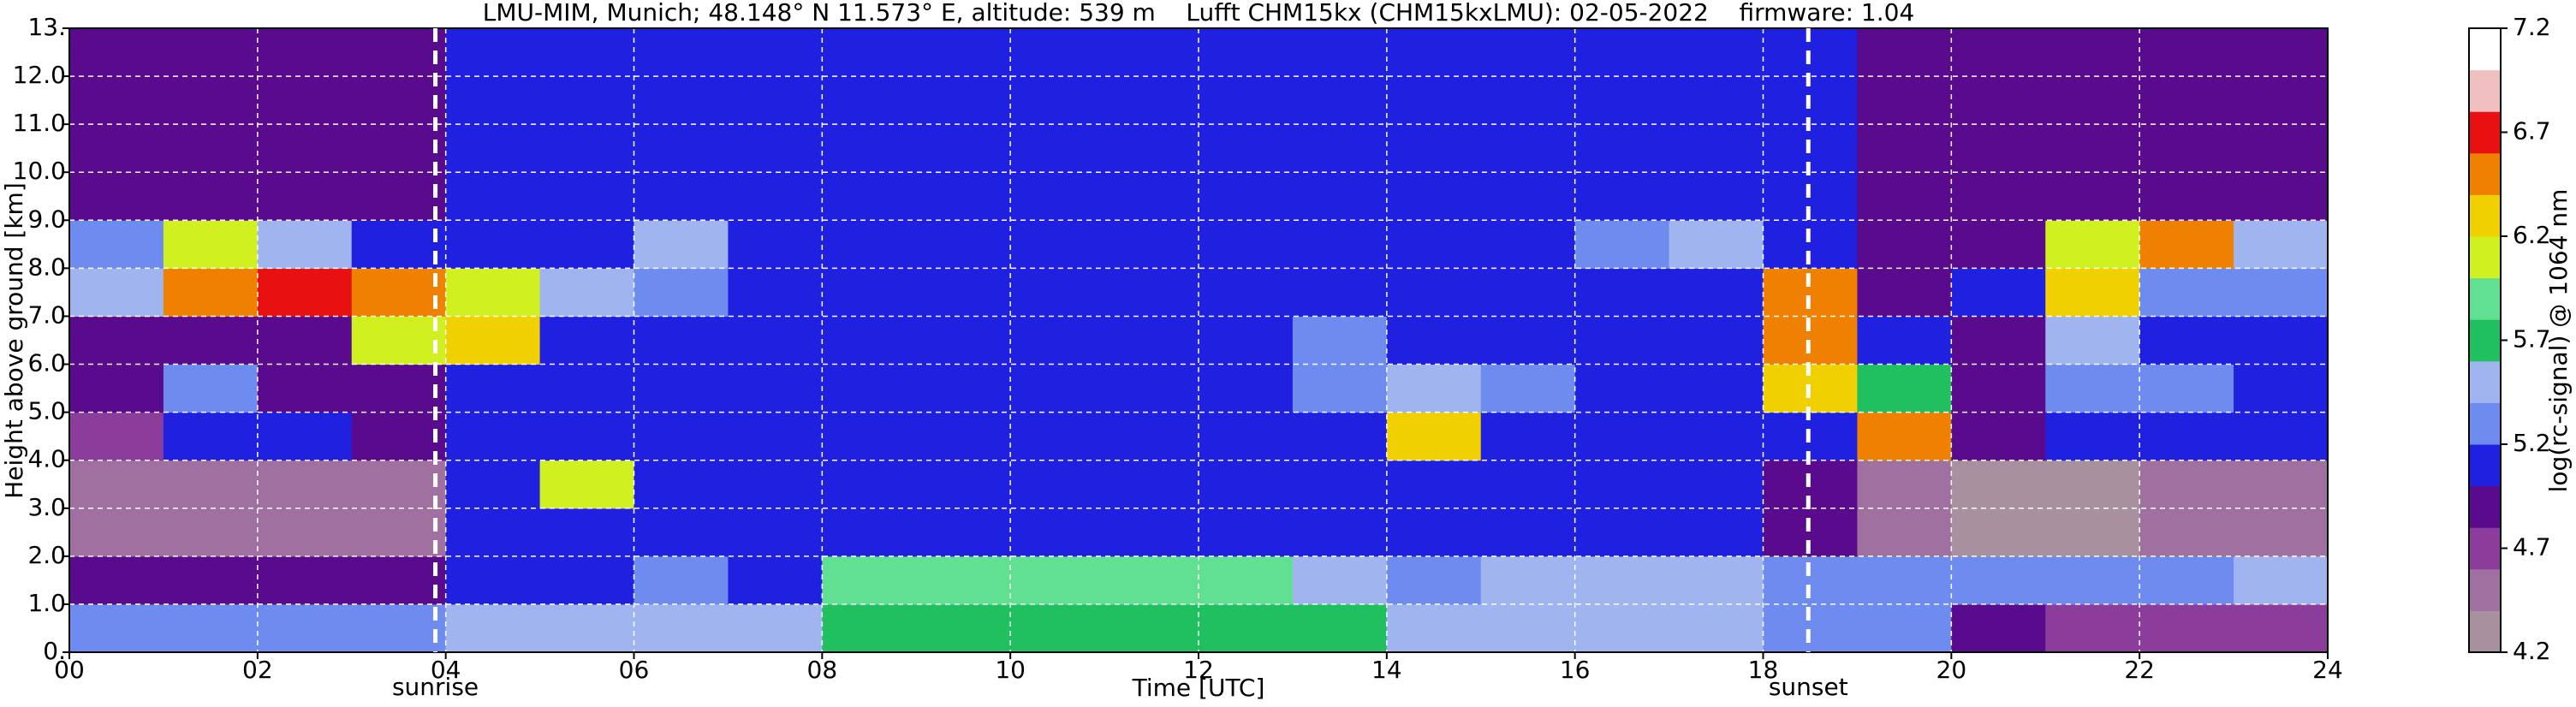  I want to click on y-tick-label: 7.0, so click(46, 314).